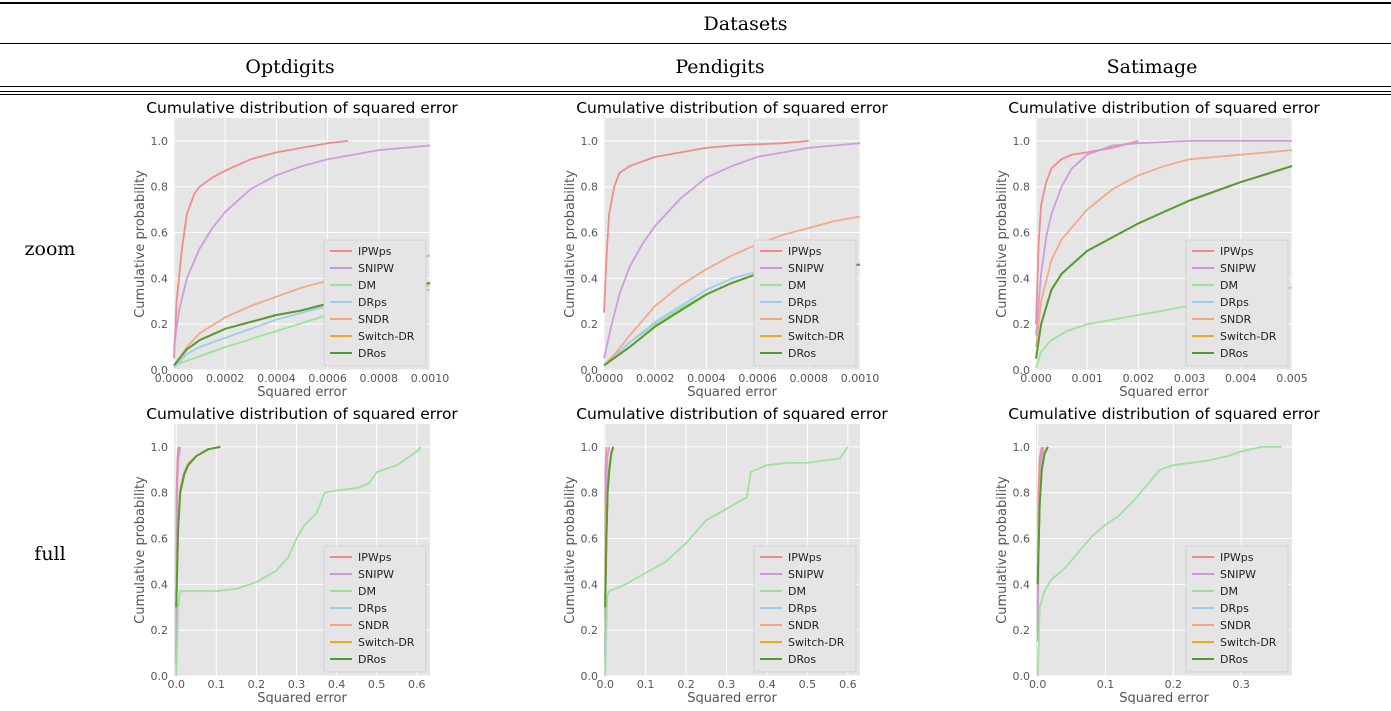 The image size is (1391, 711). I want to click on header-rule-3a, so click(695, 91).